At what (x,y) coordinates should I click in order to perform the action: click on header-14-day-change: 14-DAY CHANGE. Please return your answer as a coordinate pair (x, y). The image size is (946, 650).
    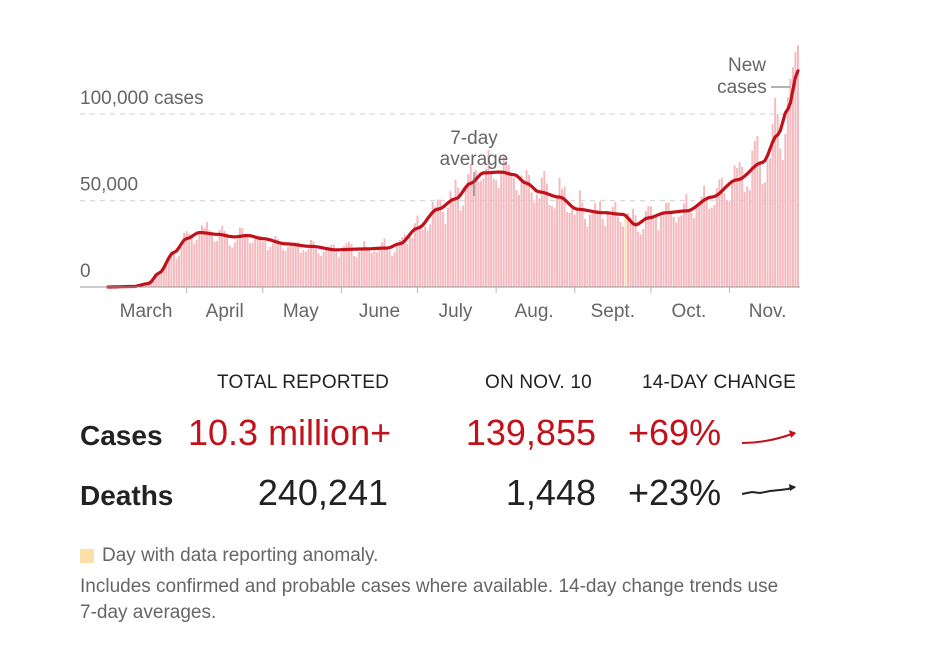
    Looking at the image, I should click on (719, 382).